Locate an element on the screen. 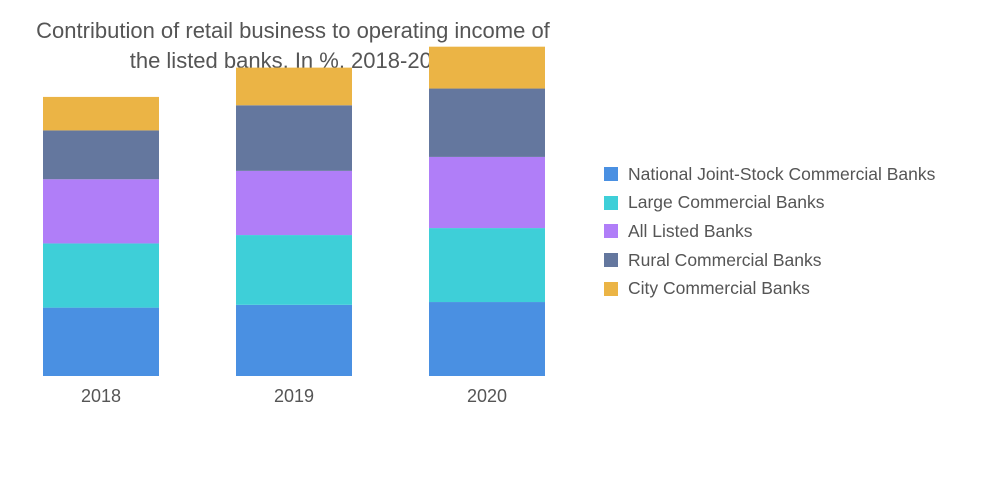 The width and height of the screenshot is (1000, 504). bar-2020-all-listed-banks is located at coordinates (487, 192).